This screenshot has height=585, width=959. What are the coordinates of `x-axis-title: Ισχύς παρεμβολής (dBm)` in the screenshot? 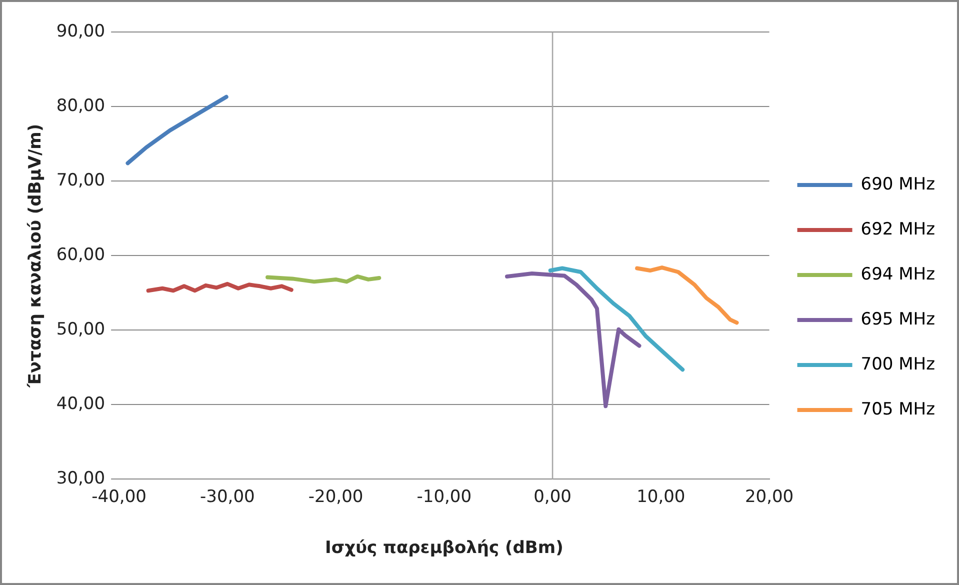 It's located at (444, 548).